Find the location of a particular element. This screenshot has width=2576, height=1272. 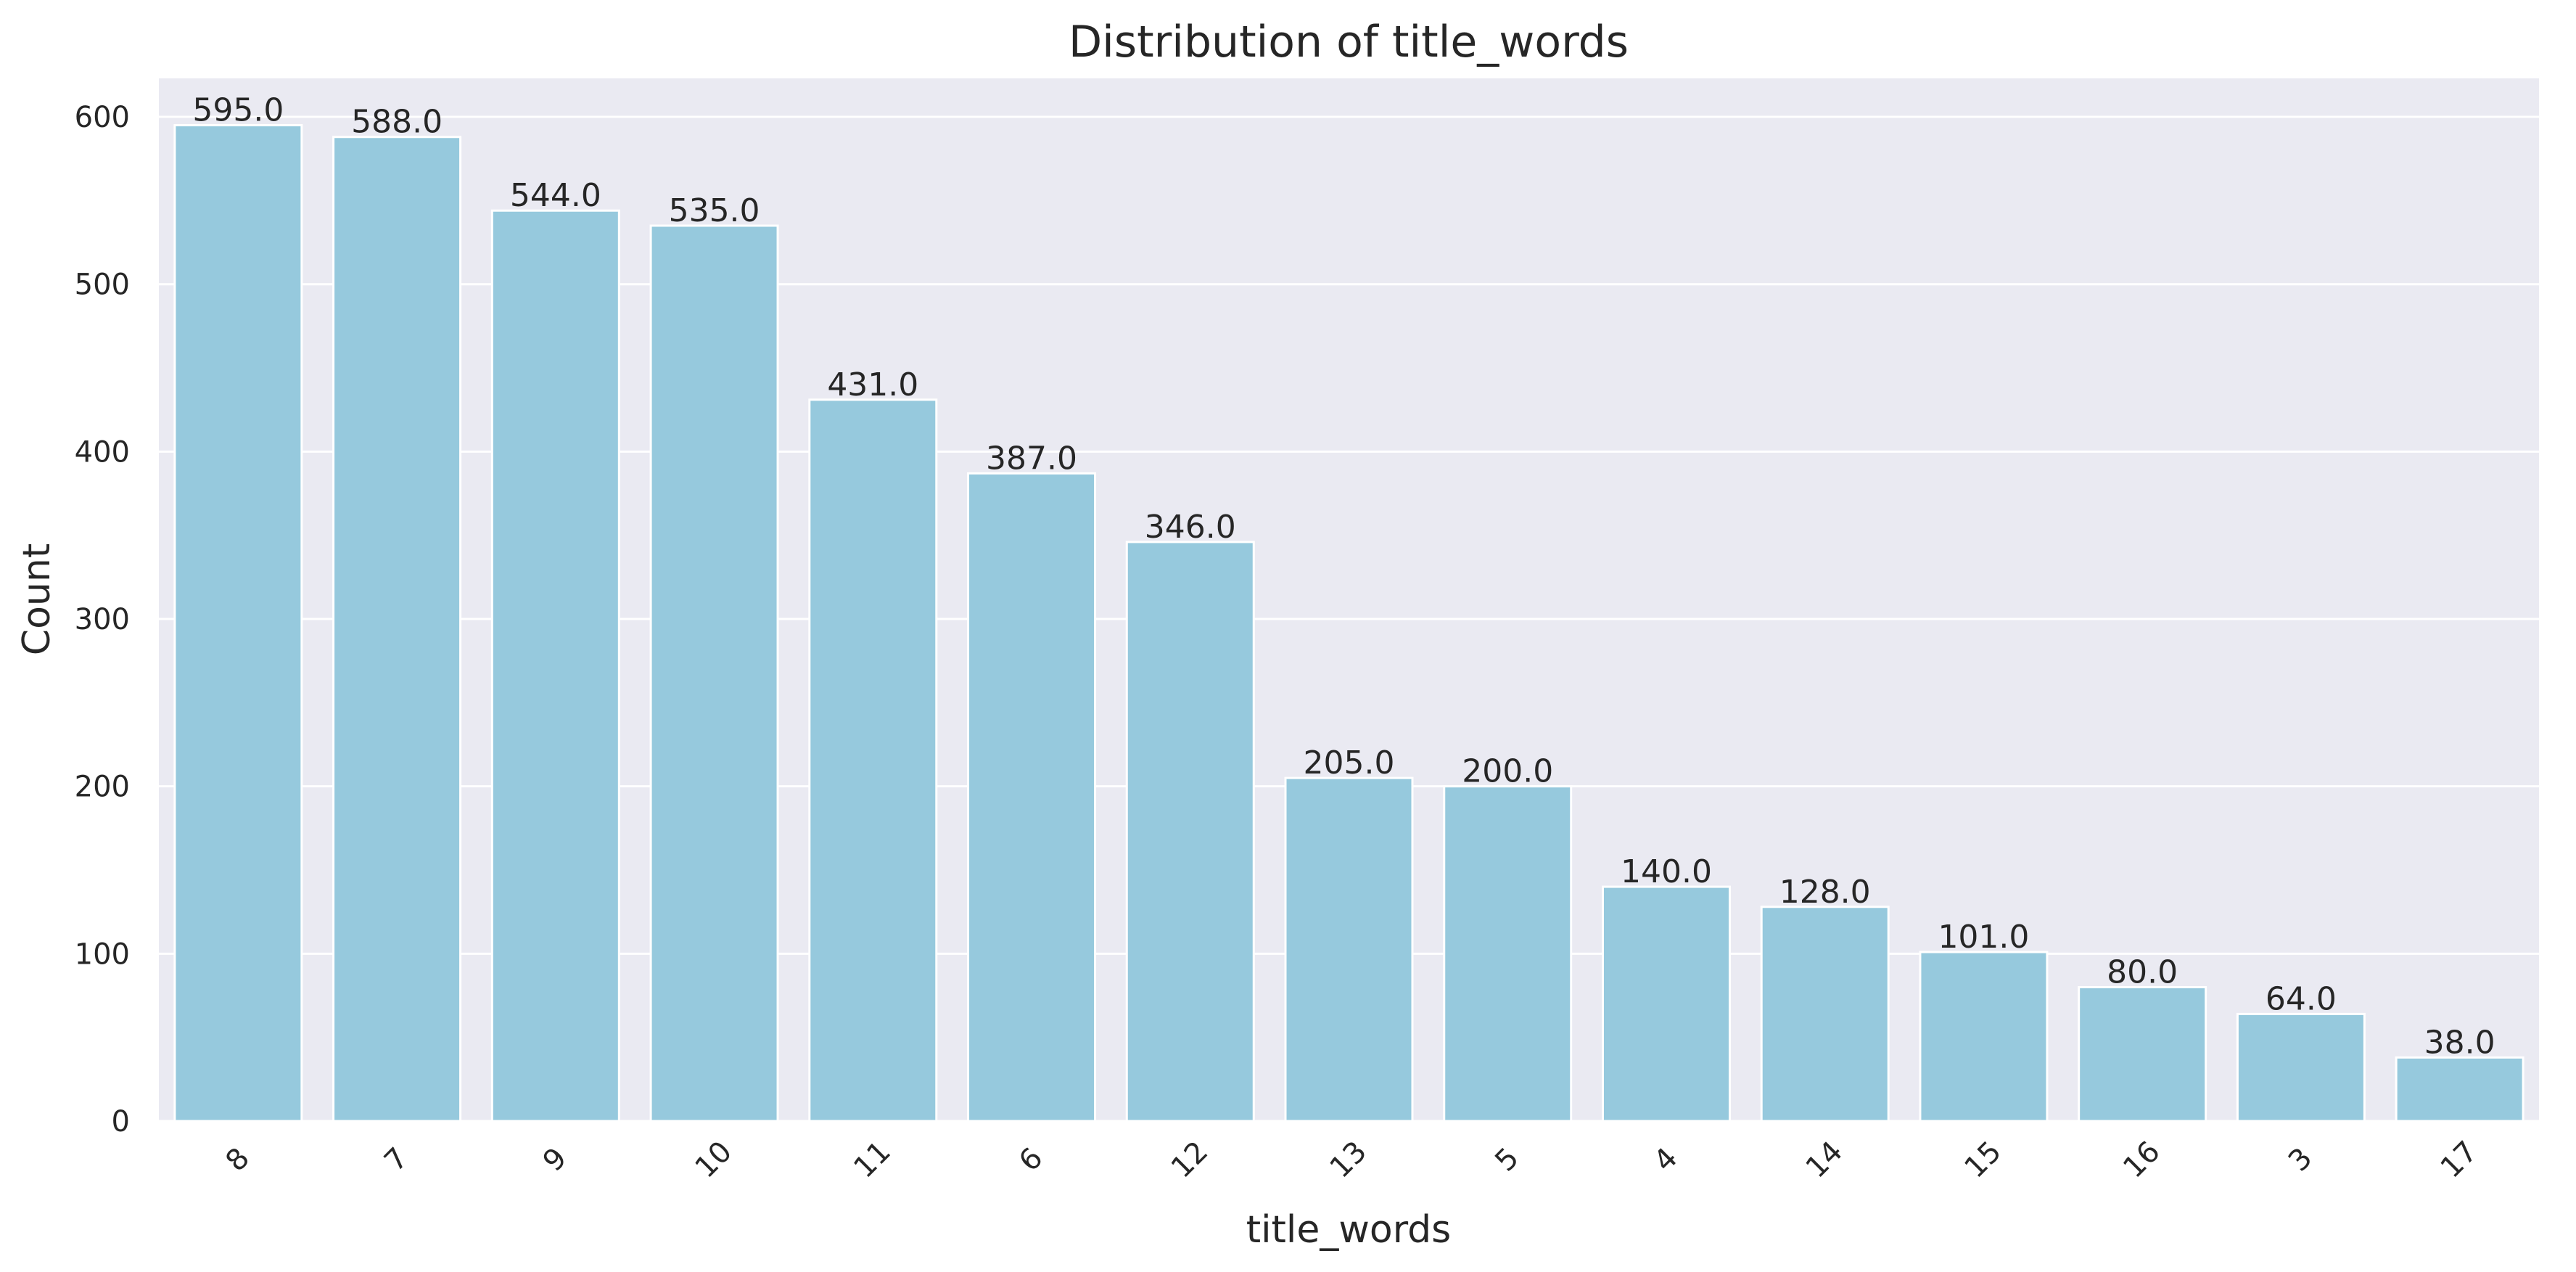

bar-value-label: 346.0 is located at coordinates (1190, 527).